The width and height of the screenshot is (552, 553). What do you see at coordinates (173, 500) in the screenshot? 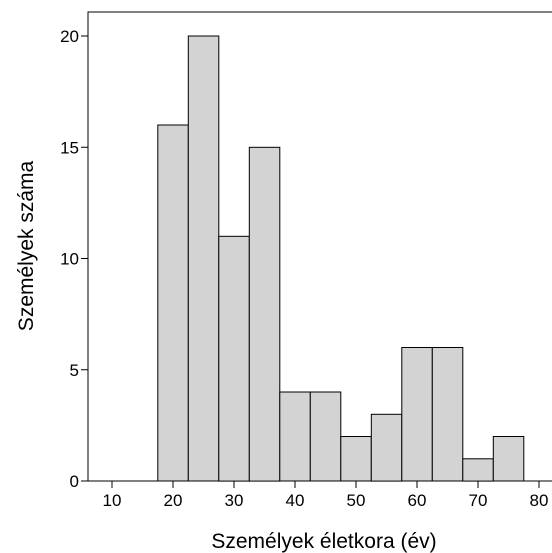
I see `x-tick-label: 20` at bounding box center [173, 500].